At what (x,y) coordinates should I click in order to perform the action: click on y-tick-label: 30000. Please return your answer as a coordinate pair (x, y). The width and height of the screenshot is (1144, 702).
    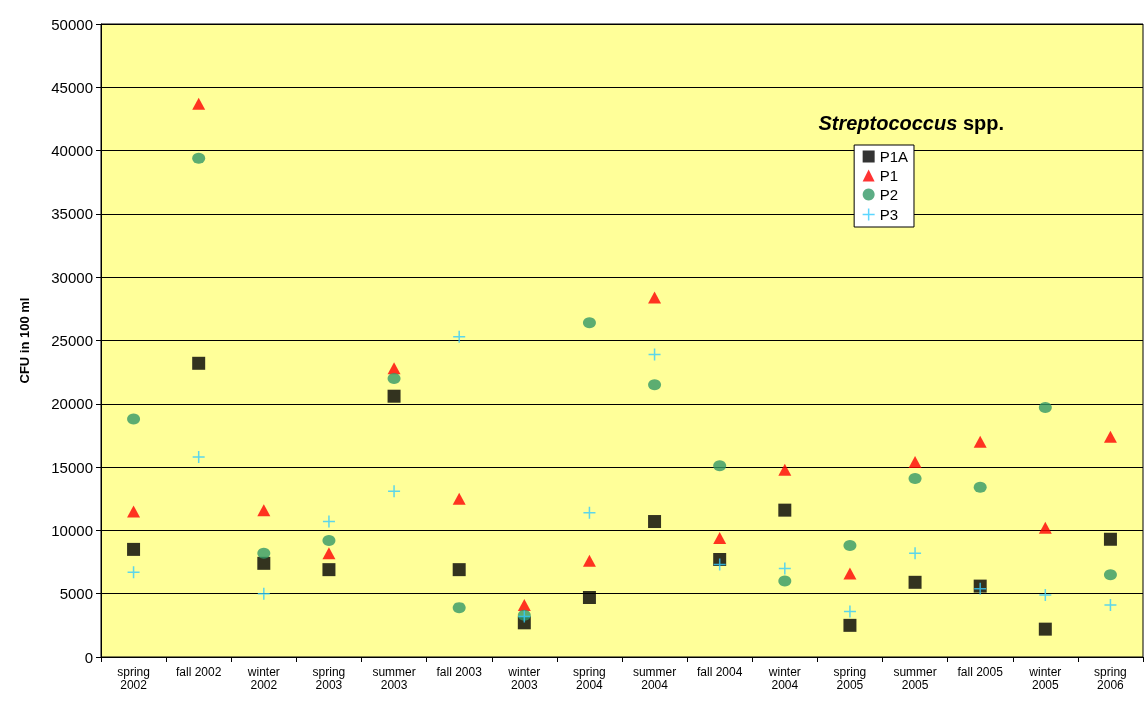
    Looking at the image, I should click on (72, 277).